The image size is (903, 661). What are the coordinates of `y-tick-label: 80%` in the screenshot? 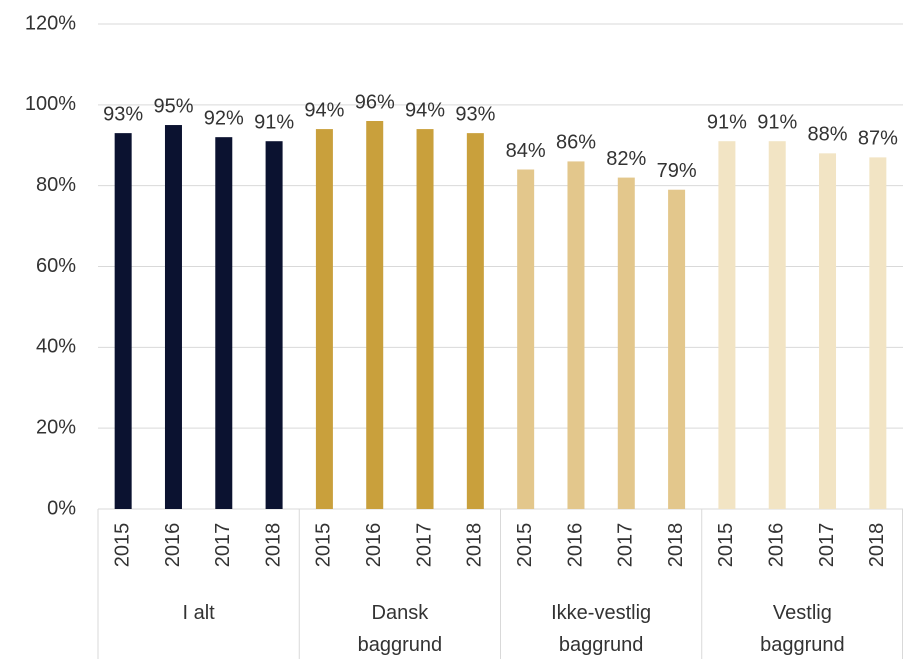 It's located at (56, 185).